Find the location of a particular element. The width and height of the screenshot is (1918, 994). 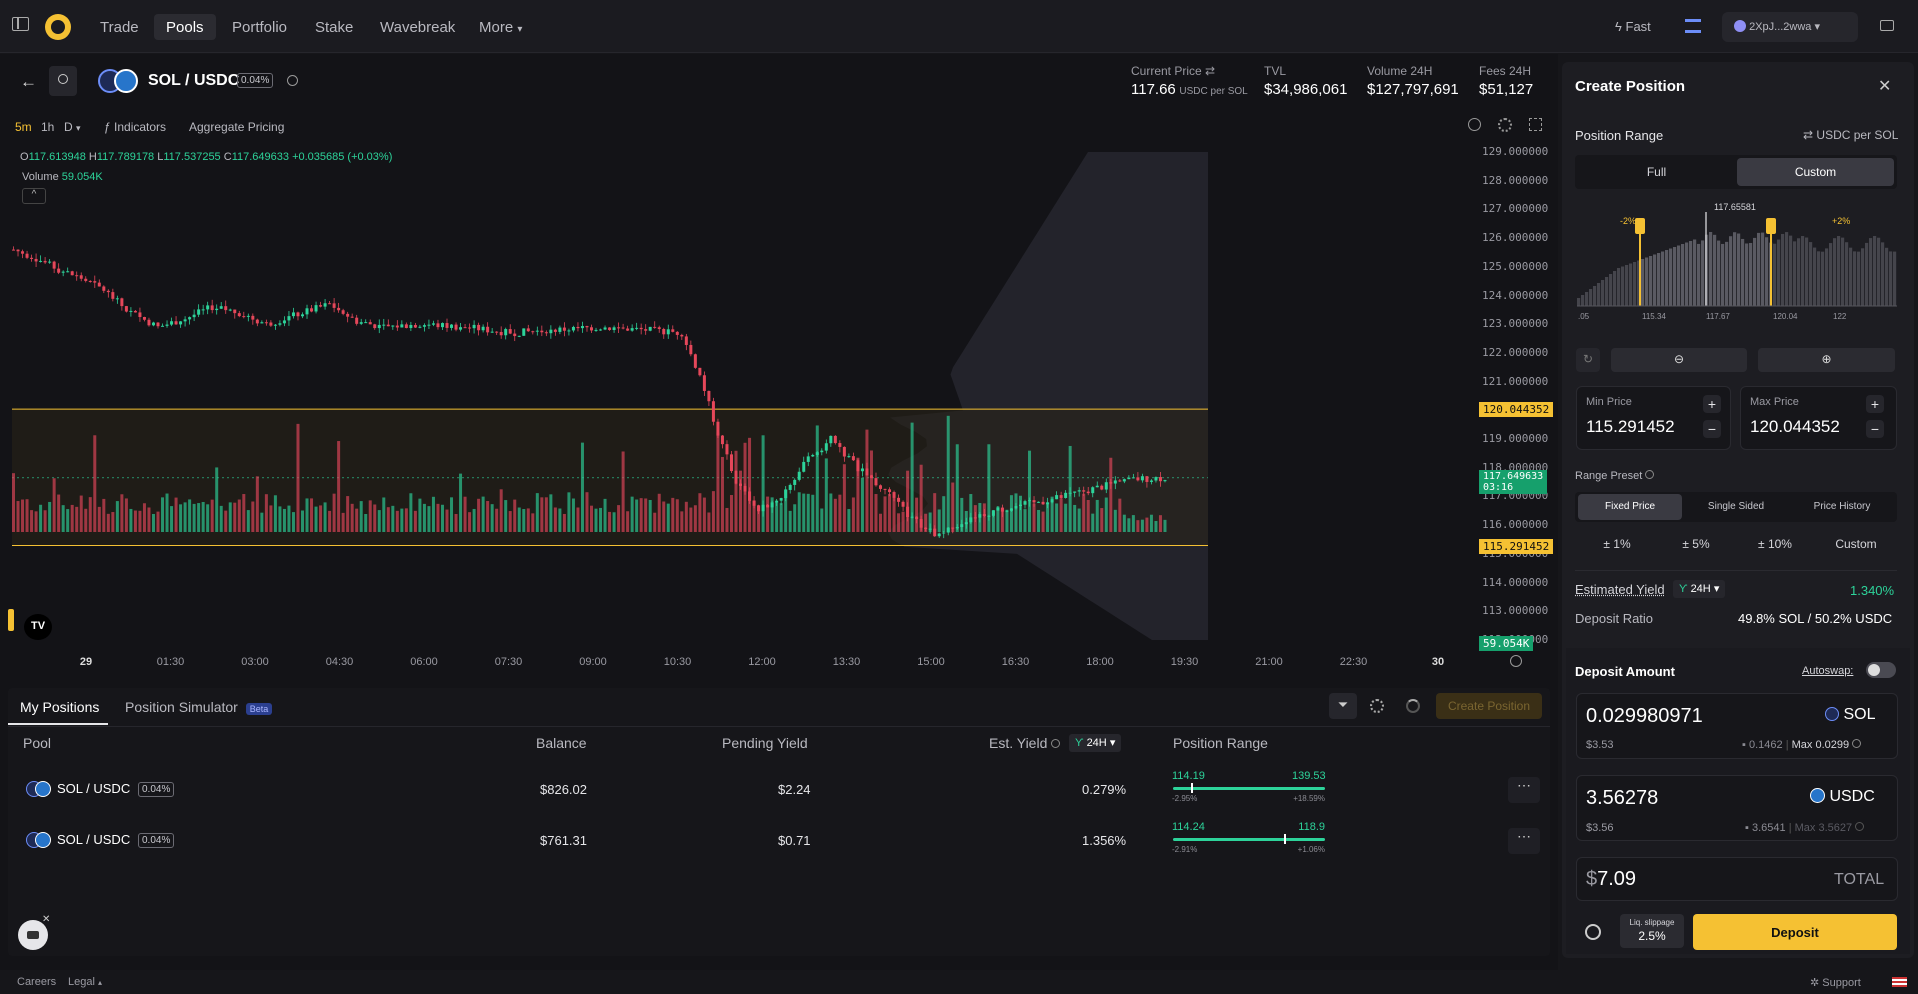

chart-handle is located at coordinates (11, 620).